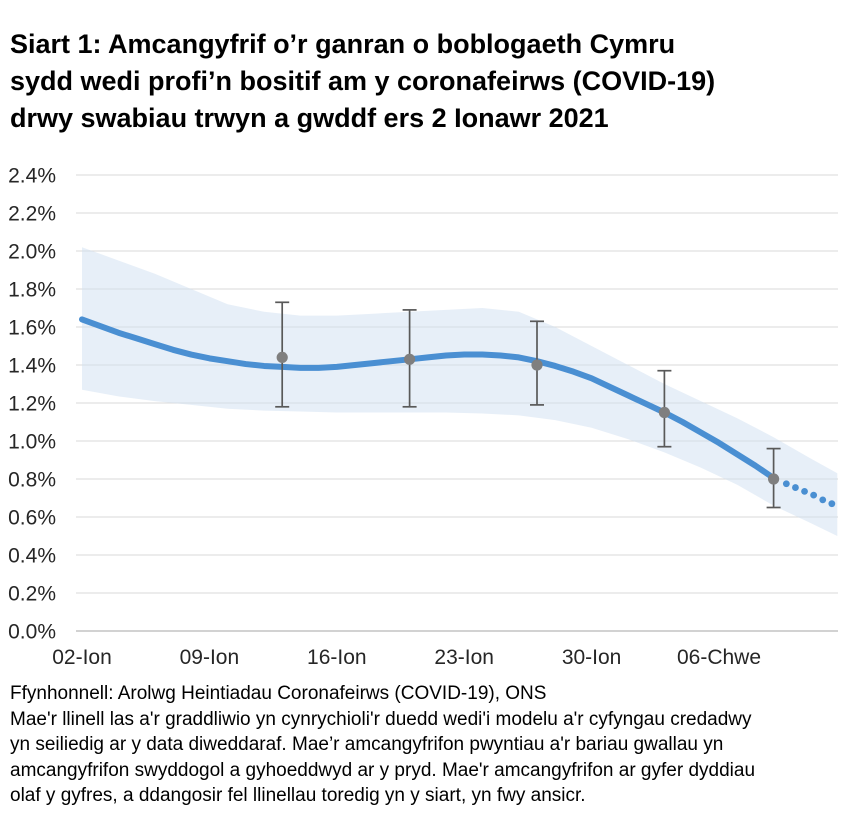 The height and width of the screenshot is (823, 847). I want to click on svg-text: 0.4%, so click(32, 556).